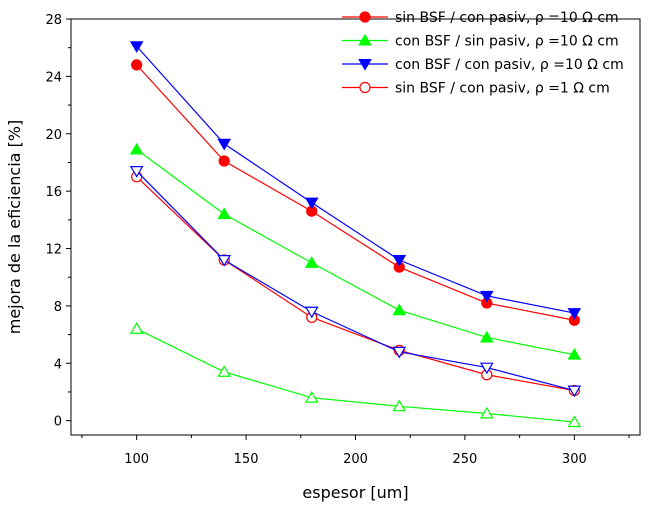  What do you see at coordinates (58, 364) in the screenshot?
I see `y-tick-label: 4` at bounding box center [58, 364].